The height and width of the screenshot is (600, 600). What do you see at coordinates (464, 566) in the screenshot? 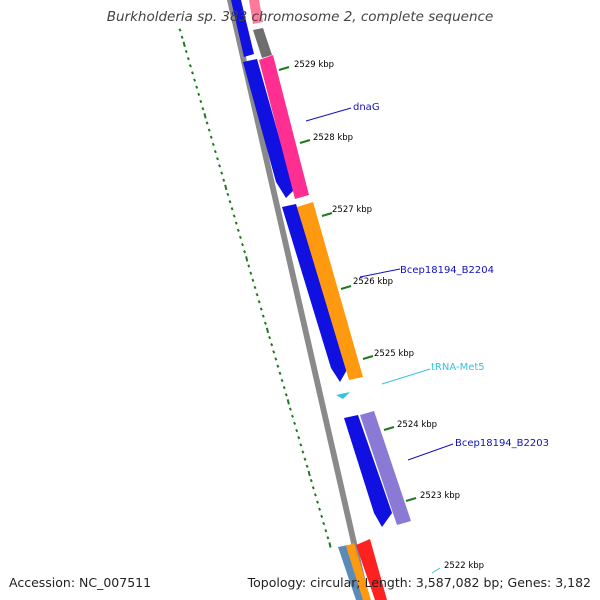
I see `kbp-label-2522: 2522 kbp` at bounding box center [464, 566].